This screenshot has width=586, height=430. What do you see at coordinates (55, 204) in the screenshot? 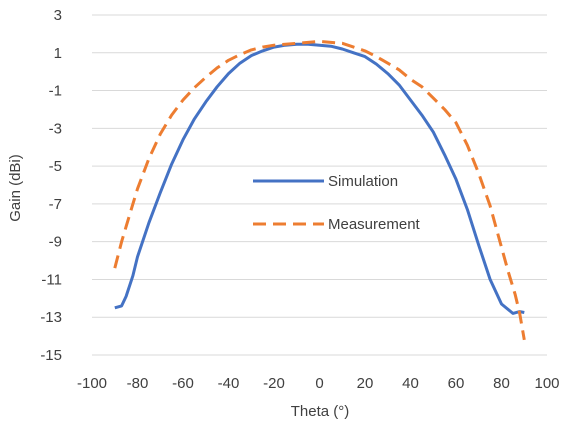
I see `y-tick-label: -7` at bounding box center [55, 204].